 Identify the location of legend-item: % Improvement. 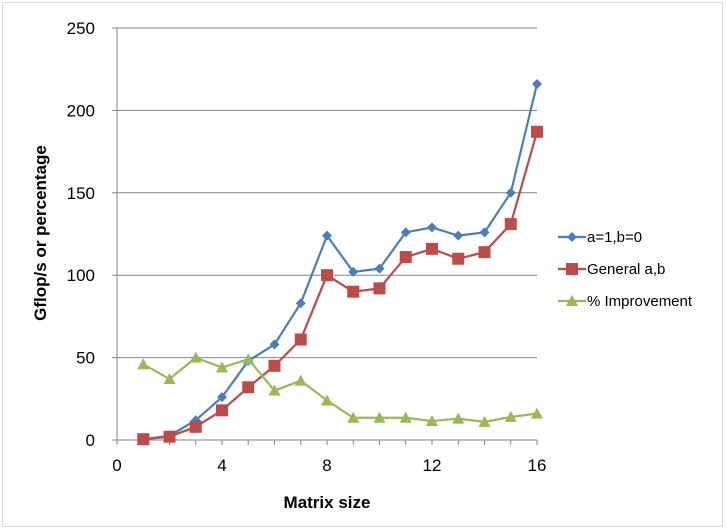
(625, 301).